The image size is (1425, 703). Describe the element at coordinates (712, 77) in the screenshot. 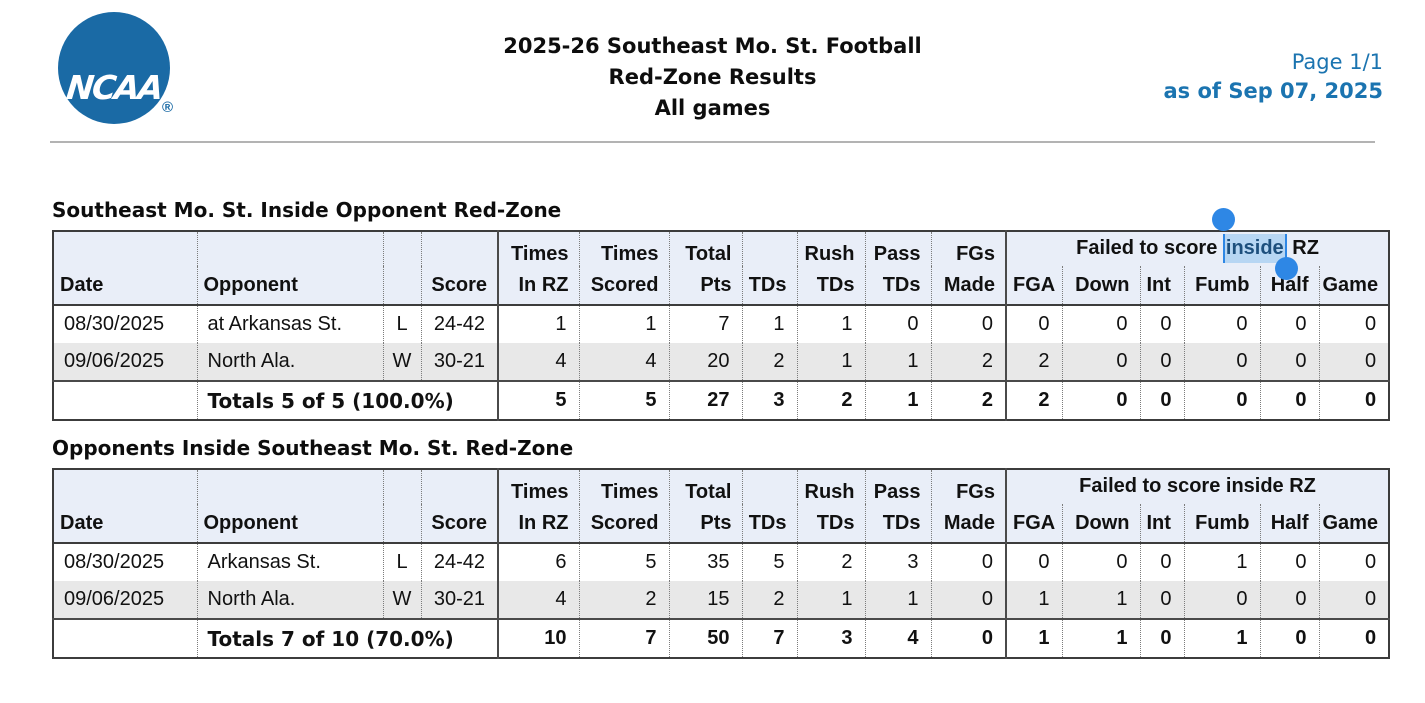

I see `report-title-line2: Red-Zone Results` at that location.